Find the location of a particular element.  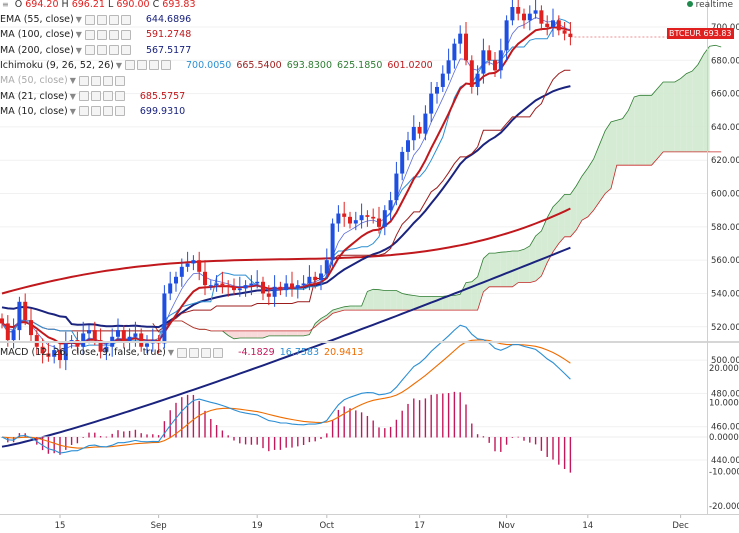

open-value: 694.20 is located at coordinates (42, 5).